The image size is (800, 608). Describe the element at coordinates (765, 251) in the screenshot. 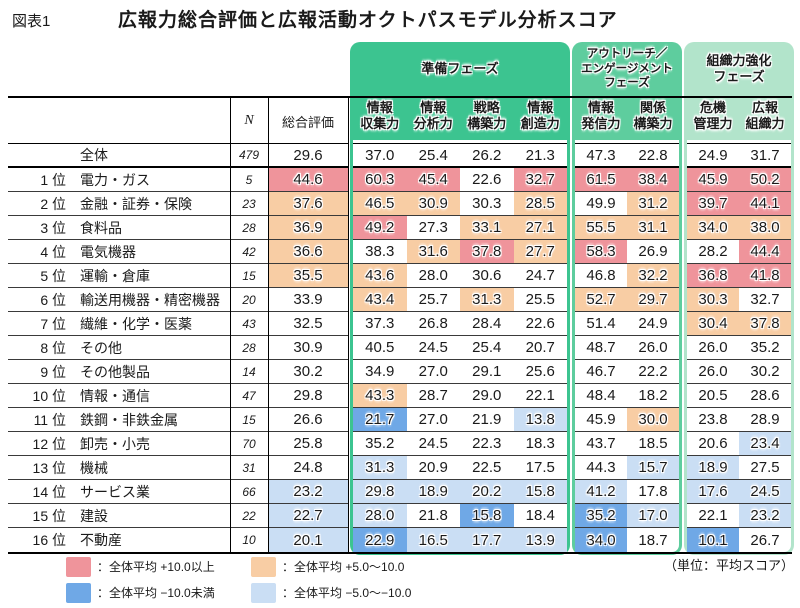

I see `score-cell: 44.4` at that location.